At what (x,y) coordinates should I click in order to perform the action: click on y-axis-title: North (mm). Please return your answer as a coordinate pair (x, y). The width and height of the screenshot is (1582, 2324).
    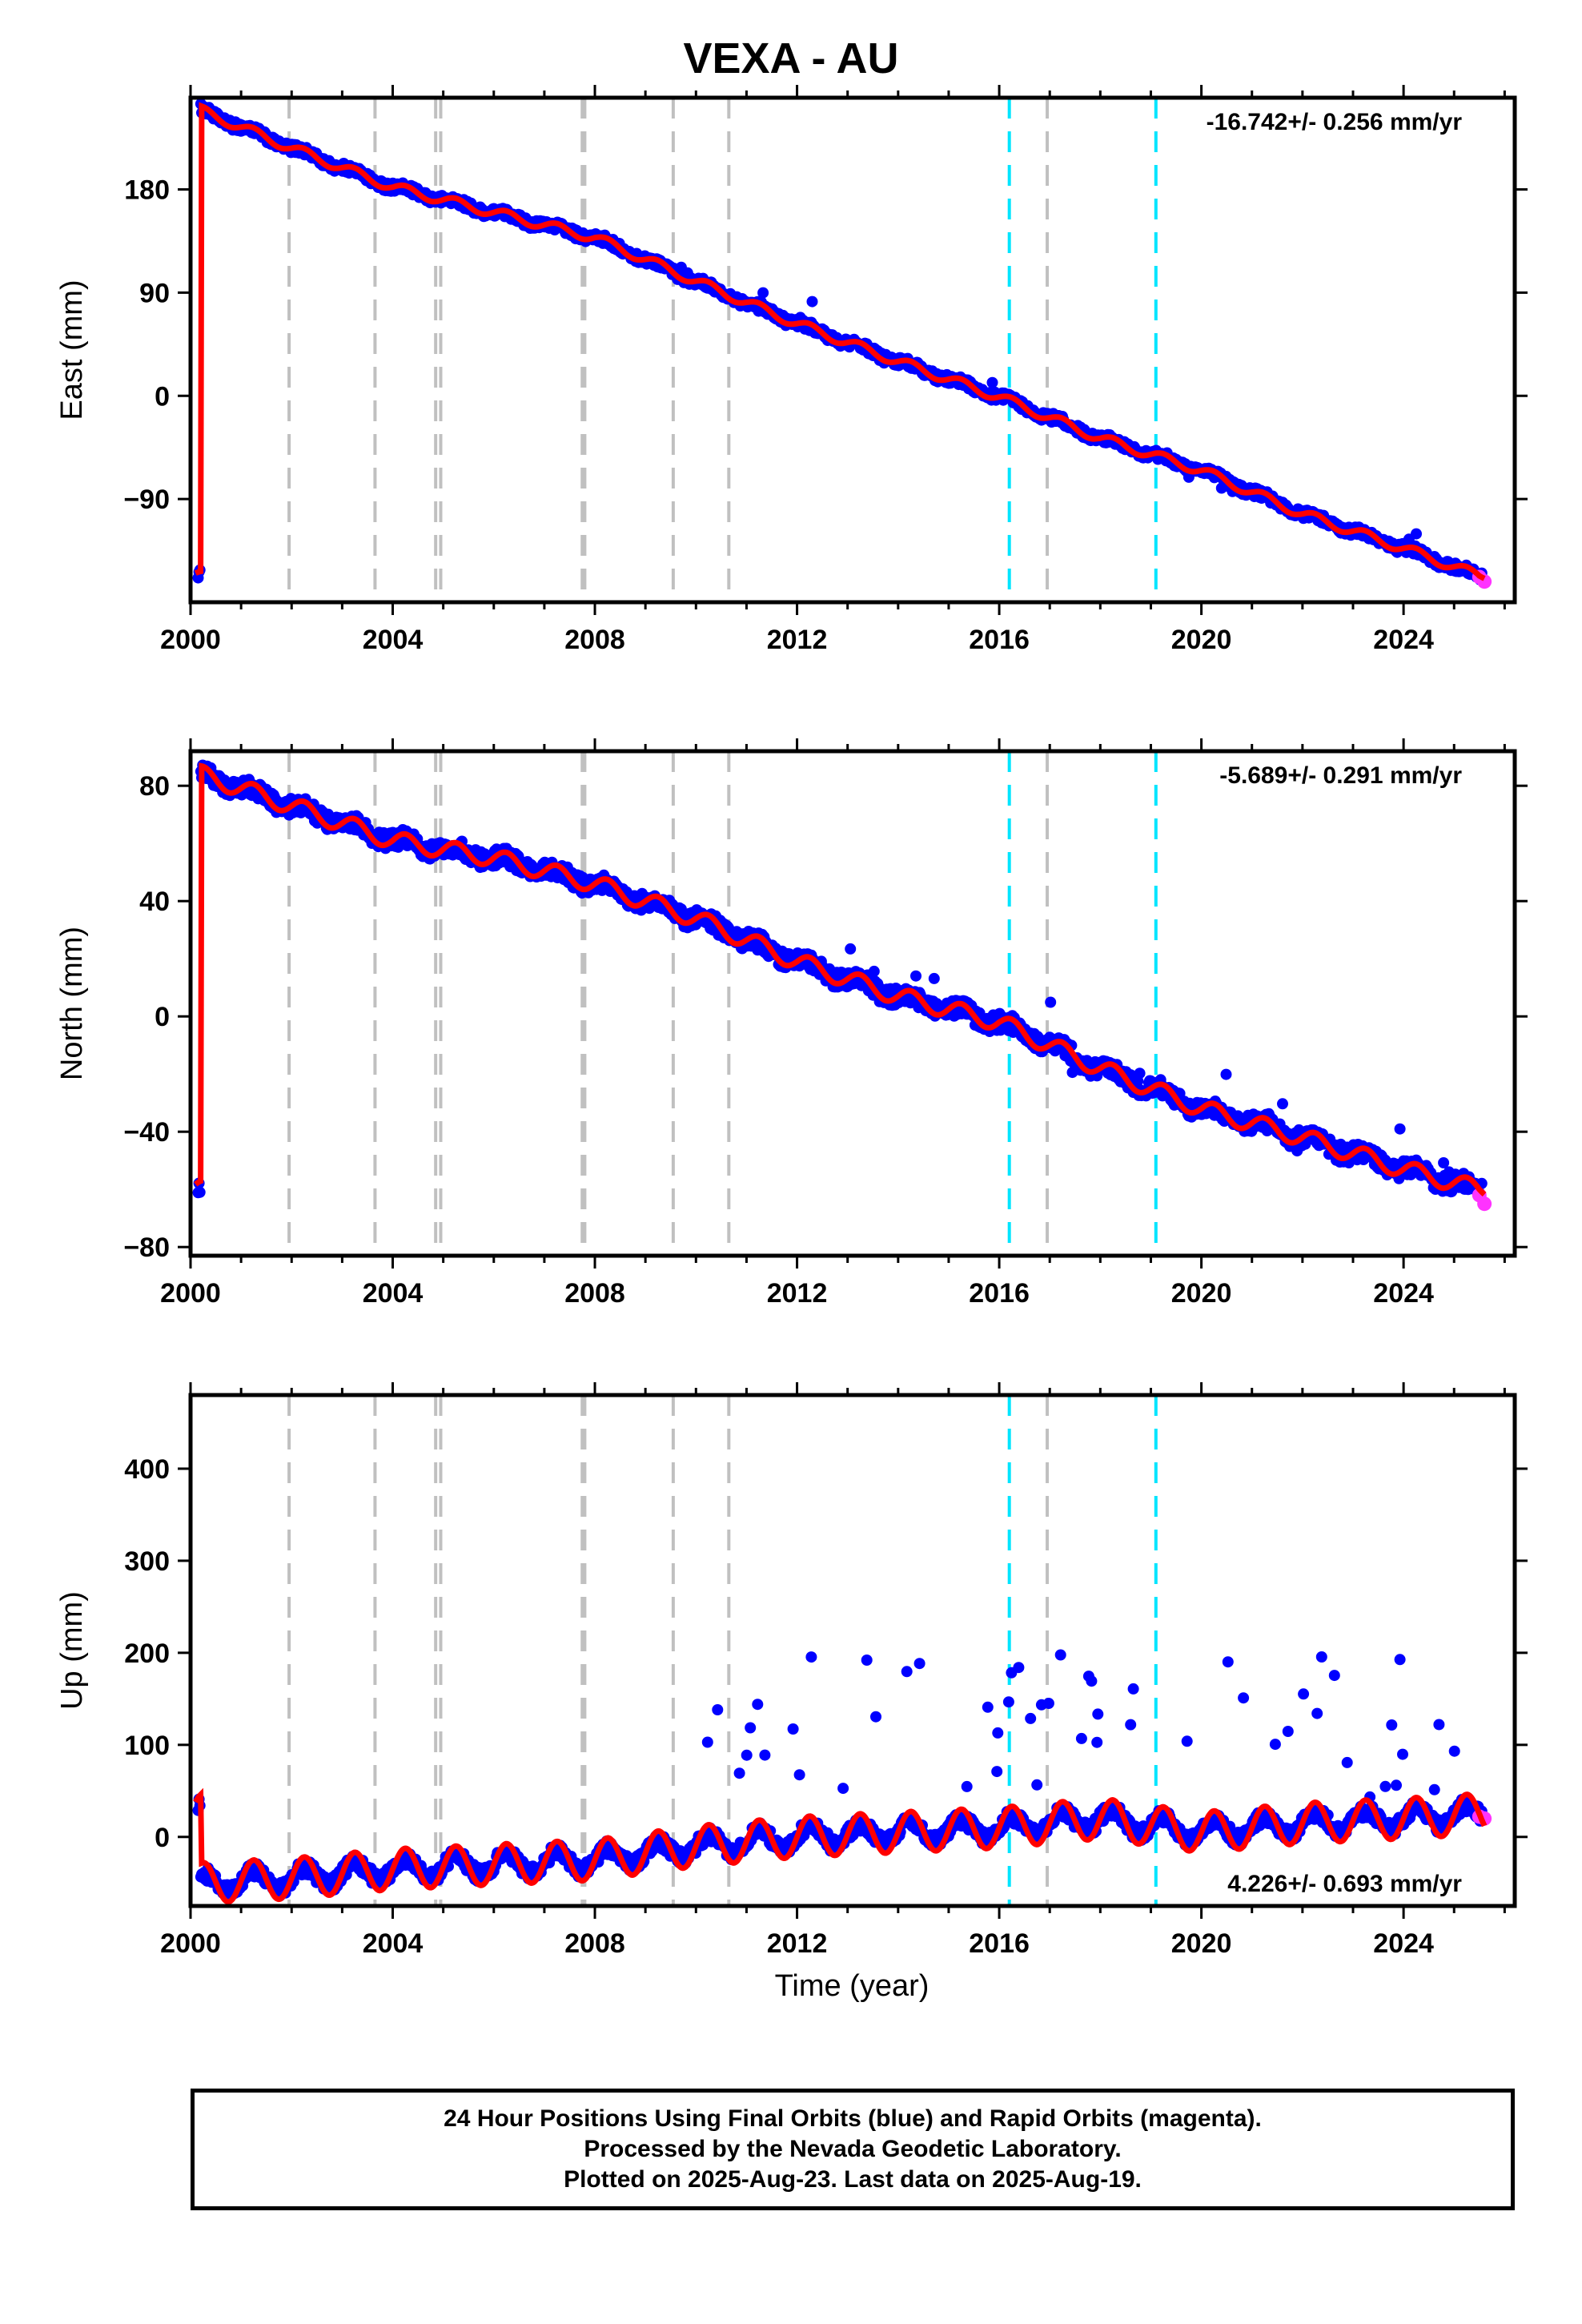
    Looking at the image, I should click on (72, 1003).